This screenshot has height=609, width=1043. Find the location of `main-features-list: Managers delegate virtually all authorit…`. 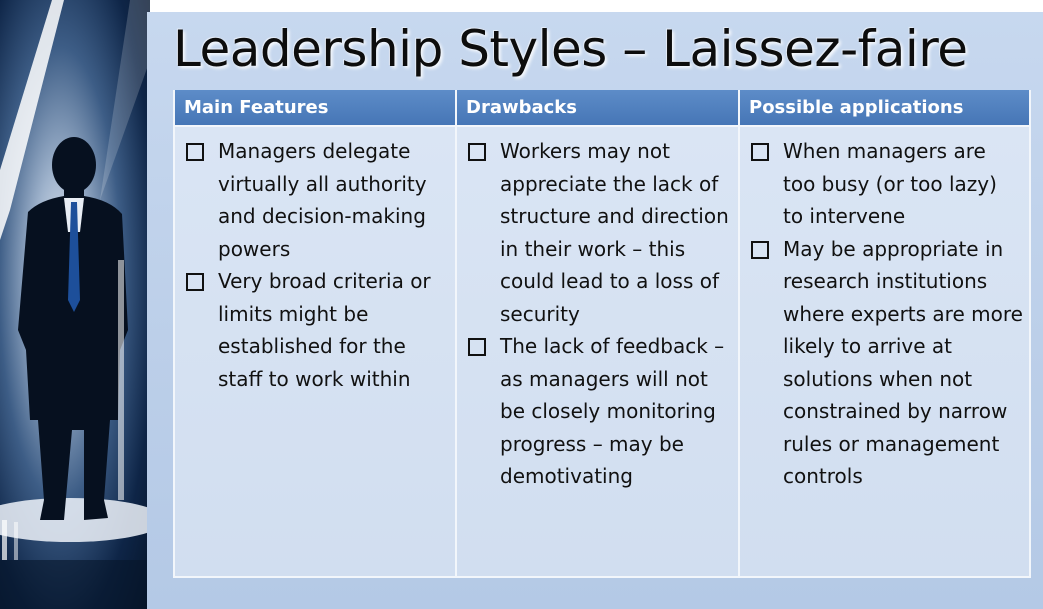

main-features-list: Managers delegate virtually all authorit… is located at coordinates (316, 265).